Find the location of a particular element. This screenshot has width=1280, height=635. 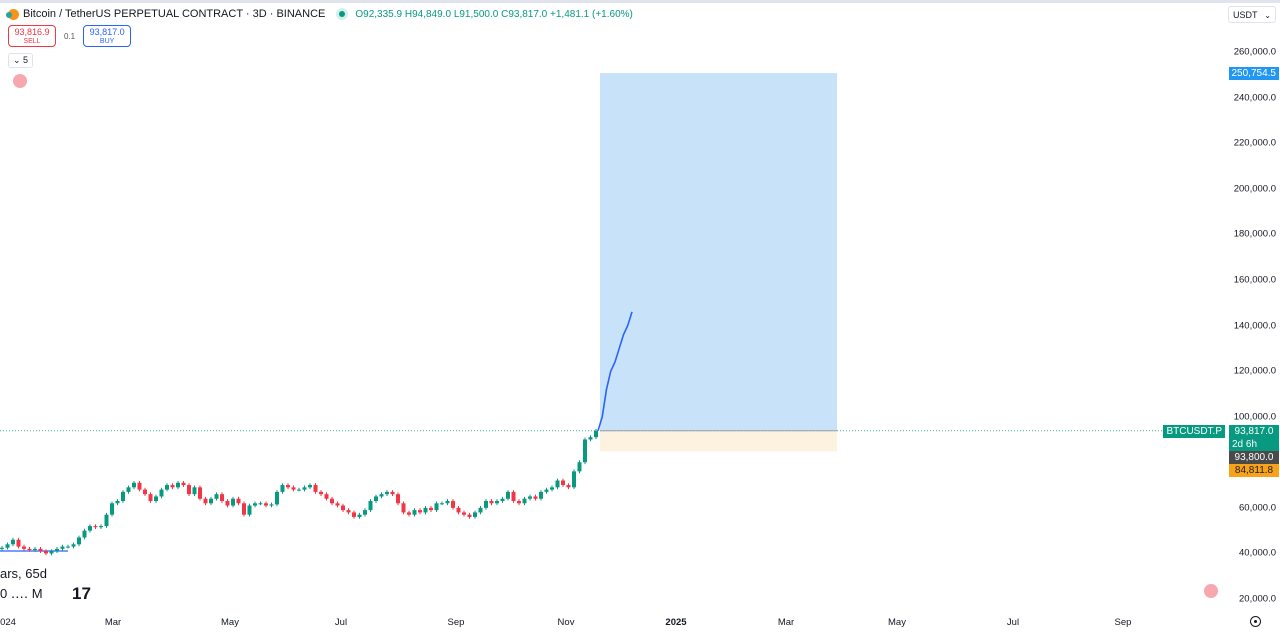

price-axis-label: 220,000.0 is located at coordinates (1254, 143).